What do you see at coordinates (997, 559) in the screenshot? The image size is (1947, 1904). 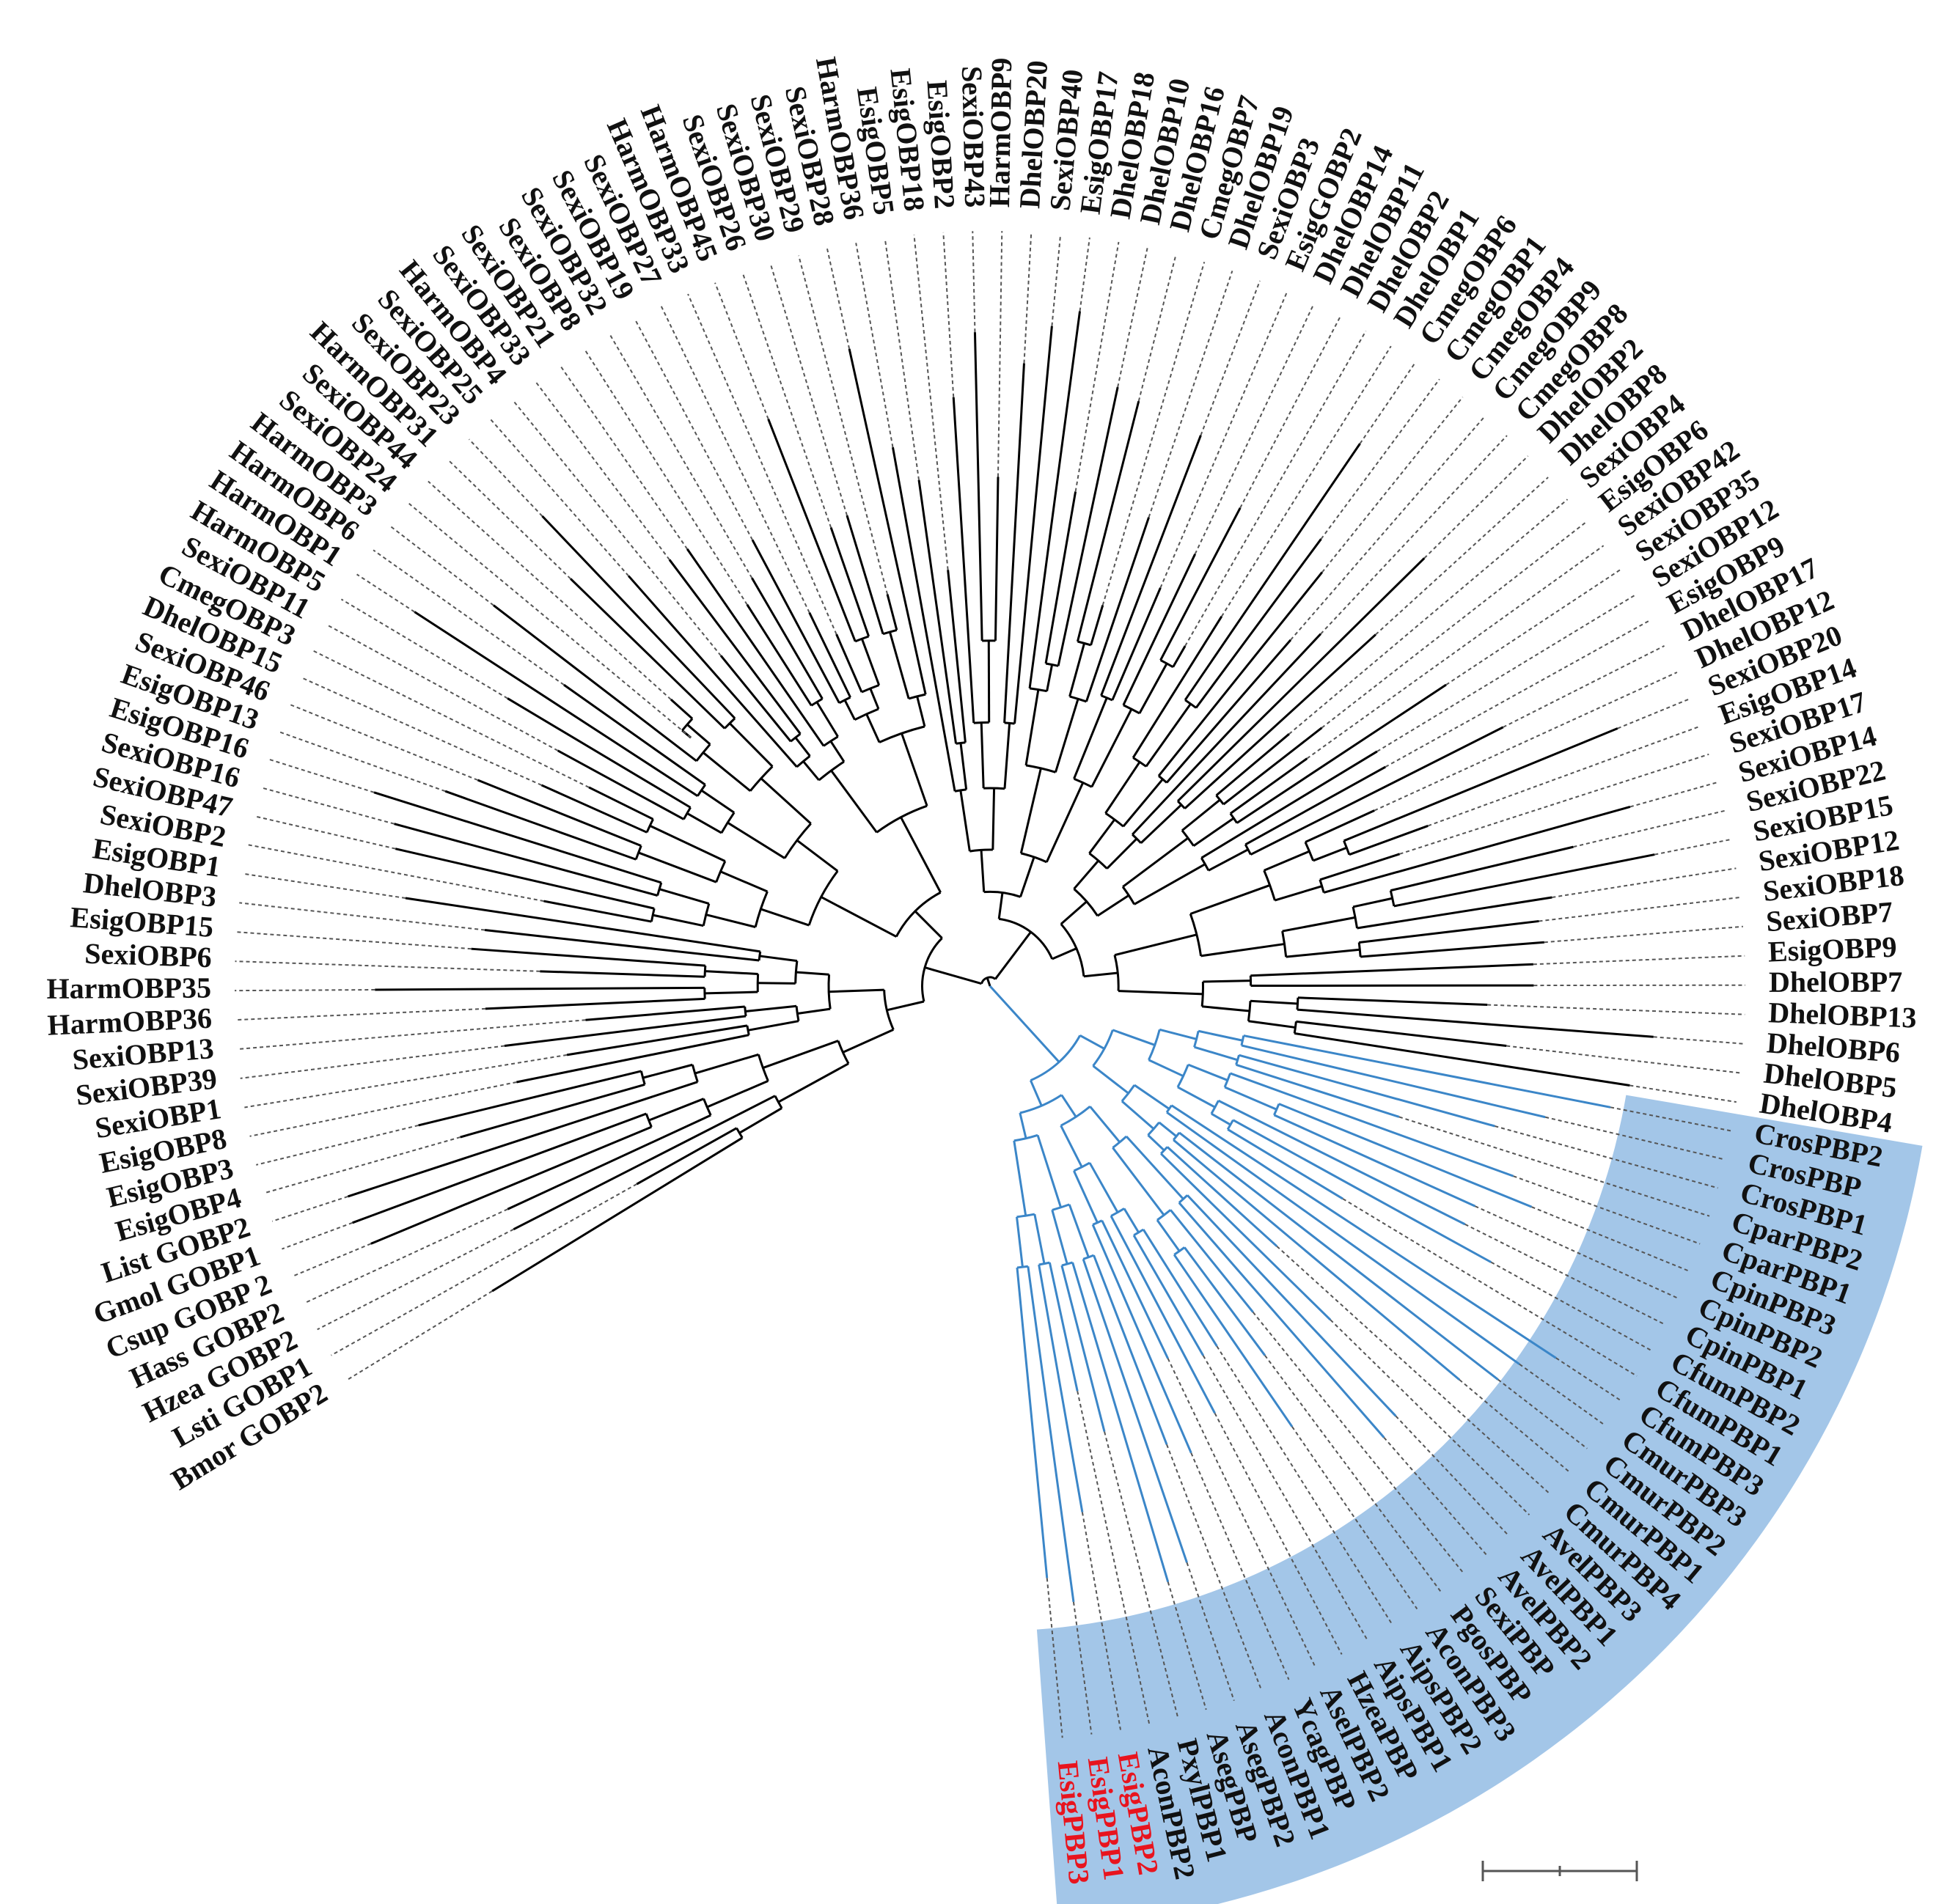 I see `branch-harmobp9` at bounding box center [997, 559].